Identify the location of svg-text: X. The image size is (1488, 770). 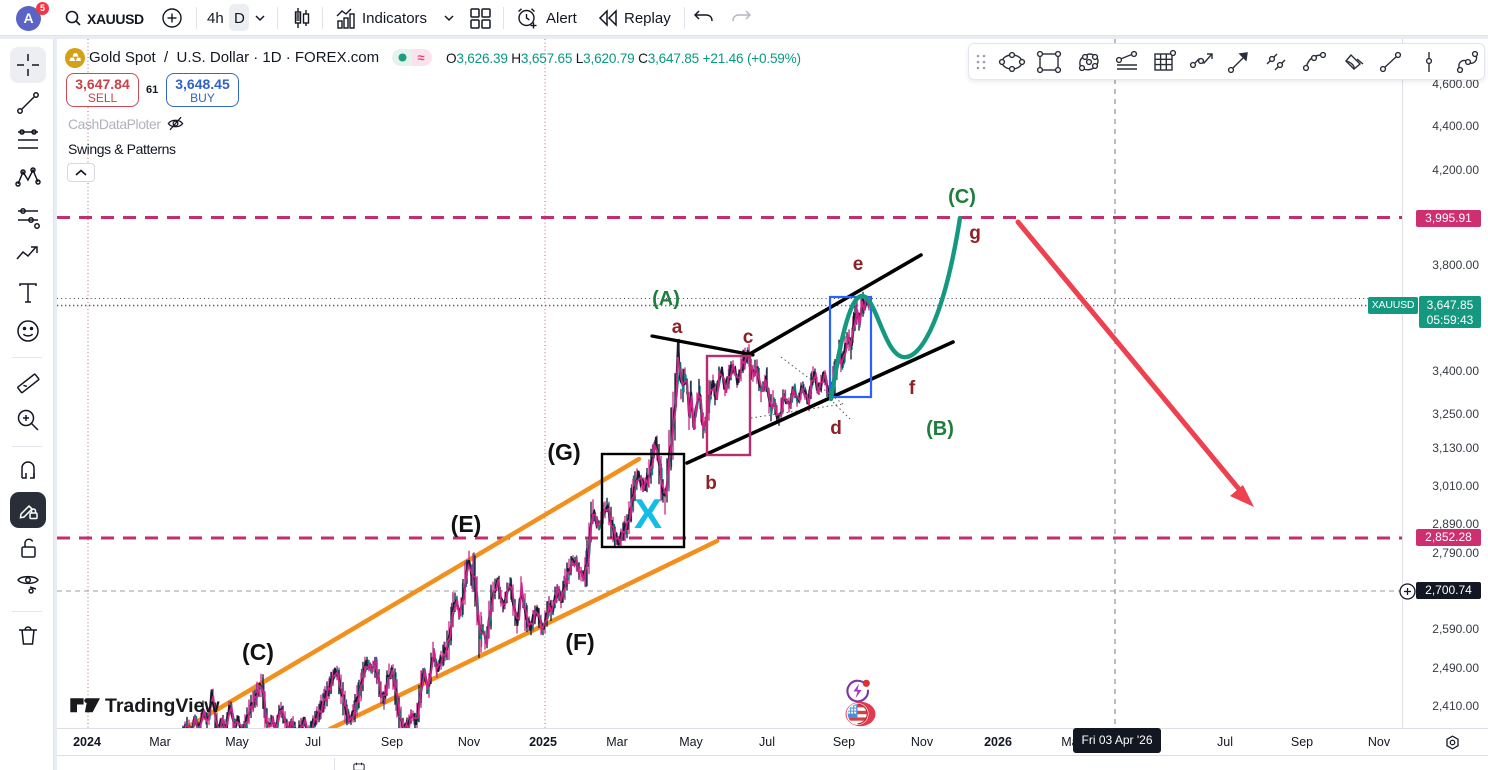
(648, 513).